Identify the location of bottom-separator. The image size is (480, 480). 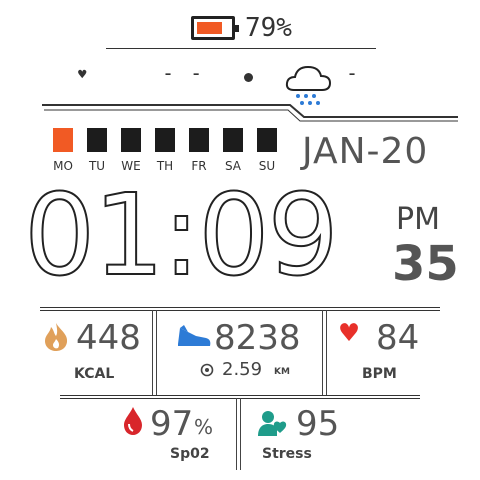
(236, 434).